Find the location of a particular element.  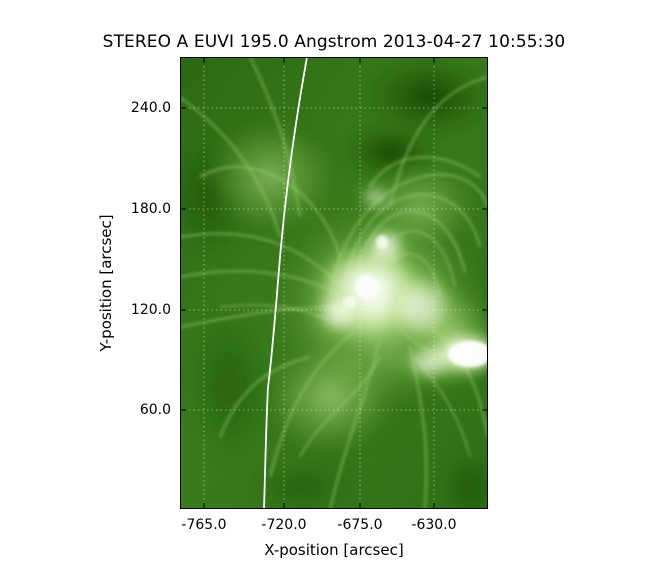

x-tick-label: -630.0 is located at coordinates (434, 525).